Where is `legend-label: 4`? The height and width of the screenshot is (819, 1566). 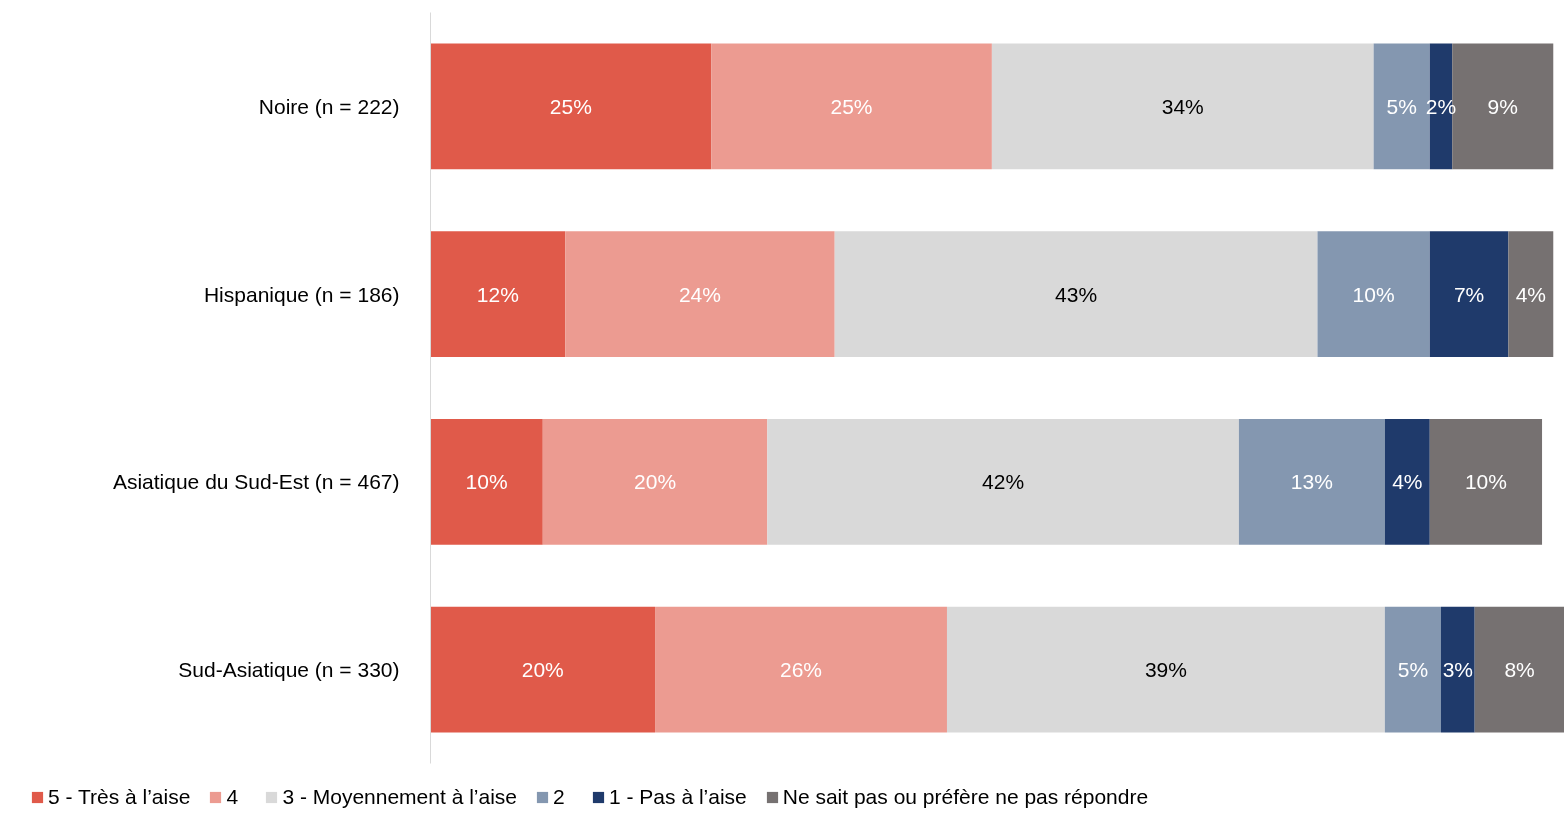
legend-label: 4 is located at coordinates (233, 797).